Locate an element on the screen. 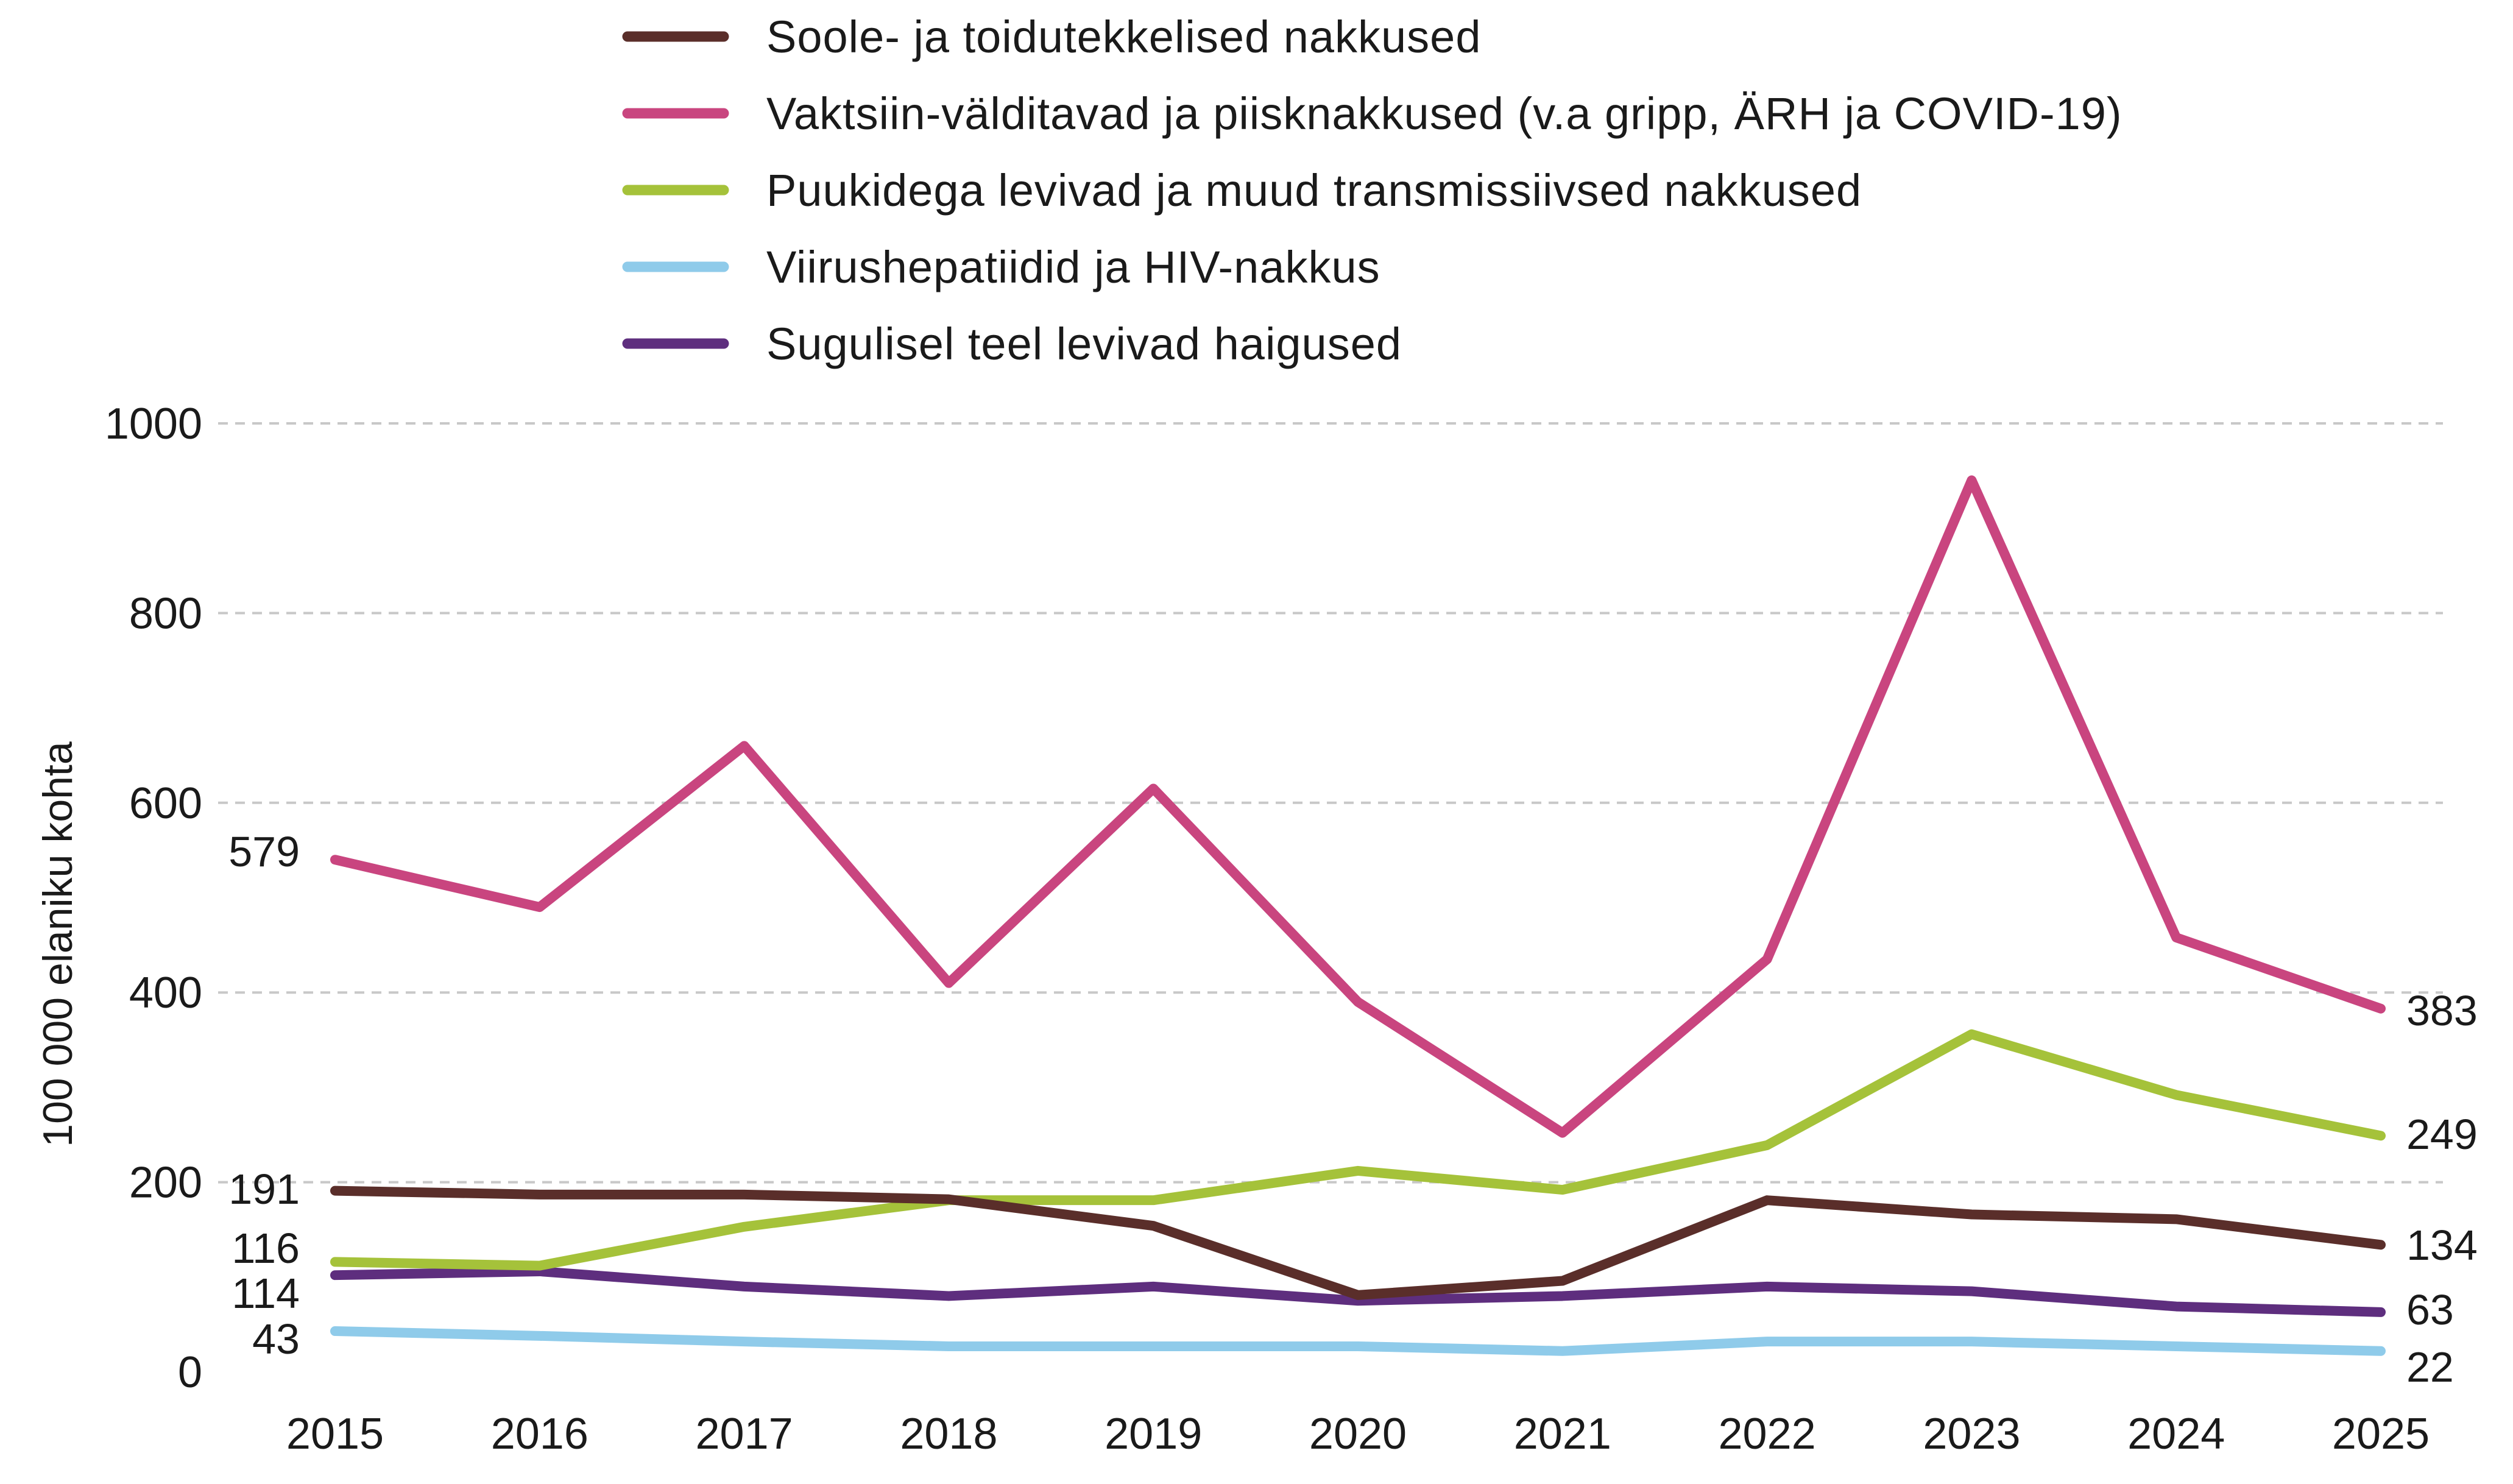 The height and width of the screenshot is (1484, 2513). legend-item: Viirushepatiidid ja HIV-nakkus is located at coordinates (1001, 267).